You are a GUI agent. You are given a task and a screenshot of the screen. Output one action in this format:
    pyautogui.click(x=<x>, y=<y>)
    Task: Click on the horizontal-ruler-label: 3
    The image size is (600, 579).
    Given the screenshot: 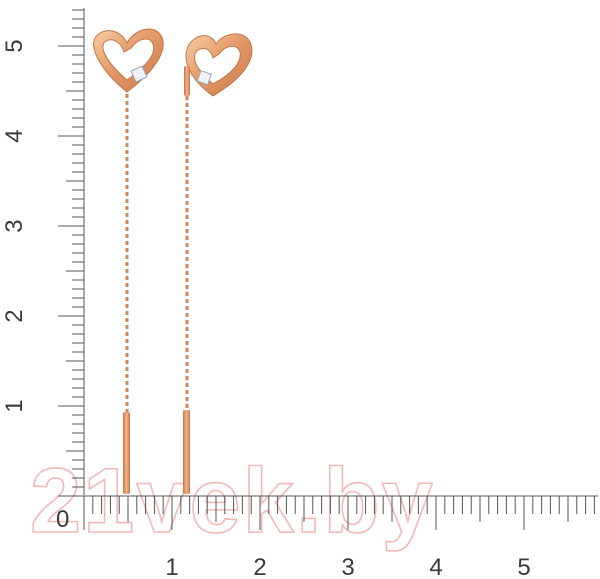 What is the action you would take?
    pyautogui.click(x=347, y=566)
    